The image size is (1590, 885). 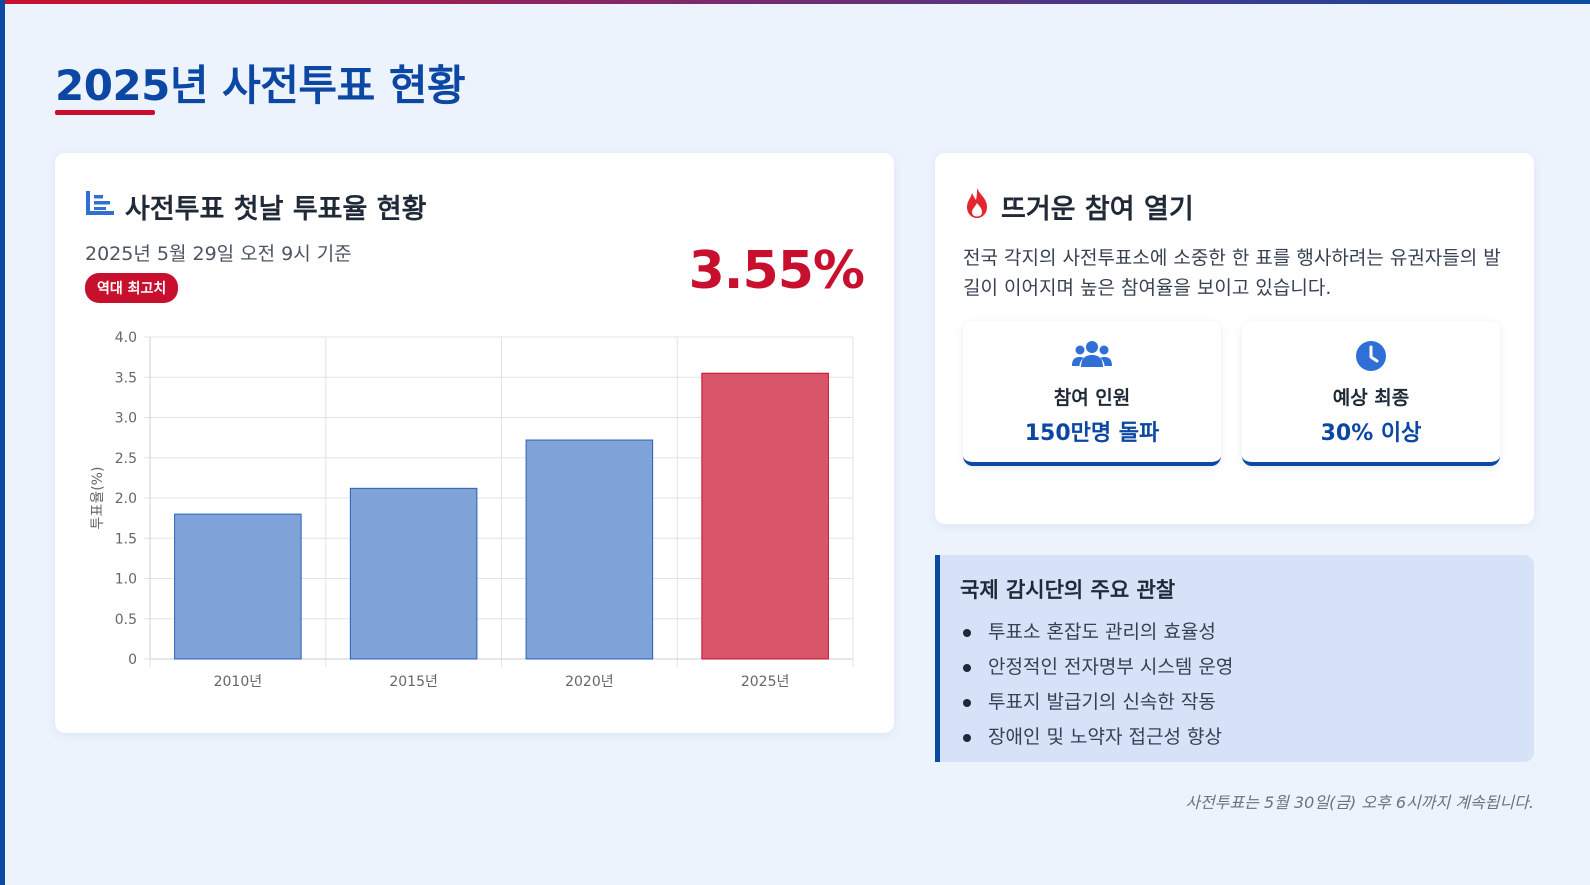 I want to click on bar-2025년, so click(x=765, y=516).